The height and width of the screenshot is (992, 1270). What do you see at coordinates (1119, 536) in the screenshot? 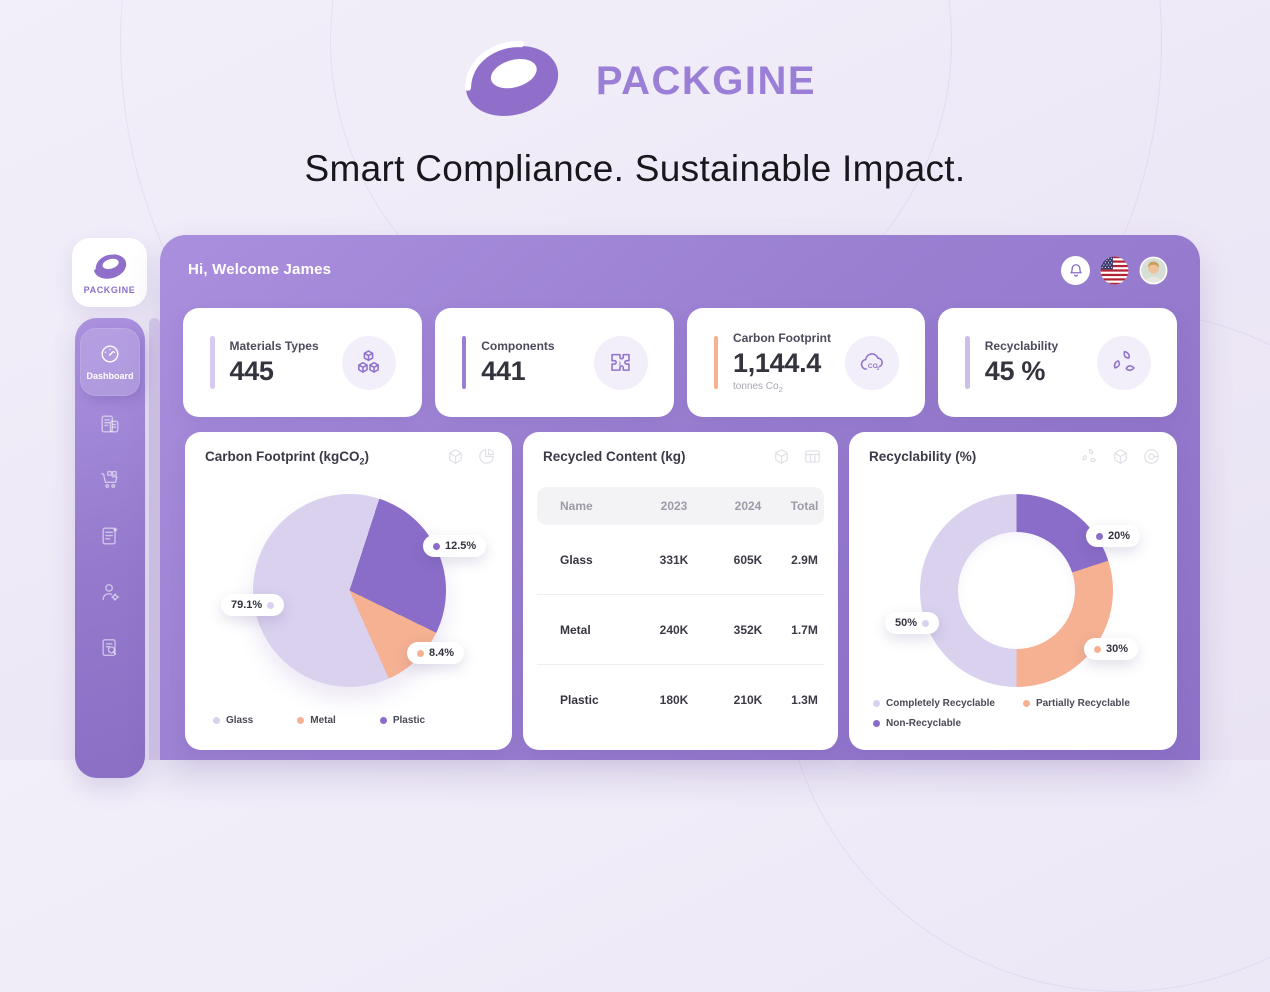
I see `chart-label-text: 20%` at bounding box center [1119, 536].